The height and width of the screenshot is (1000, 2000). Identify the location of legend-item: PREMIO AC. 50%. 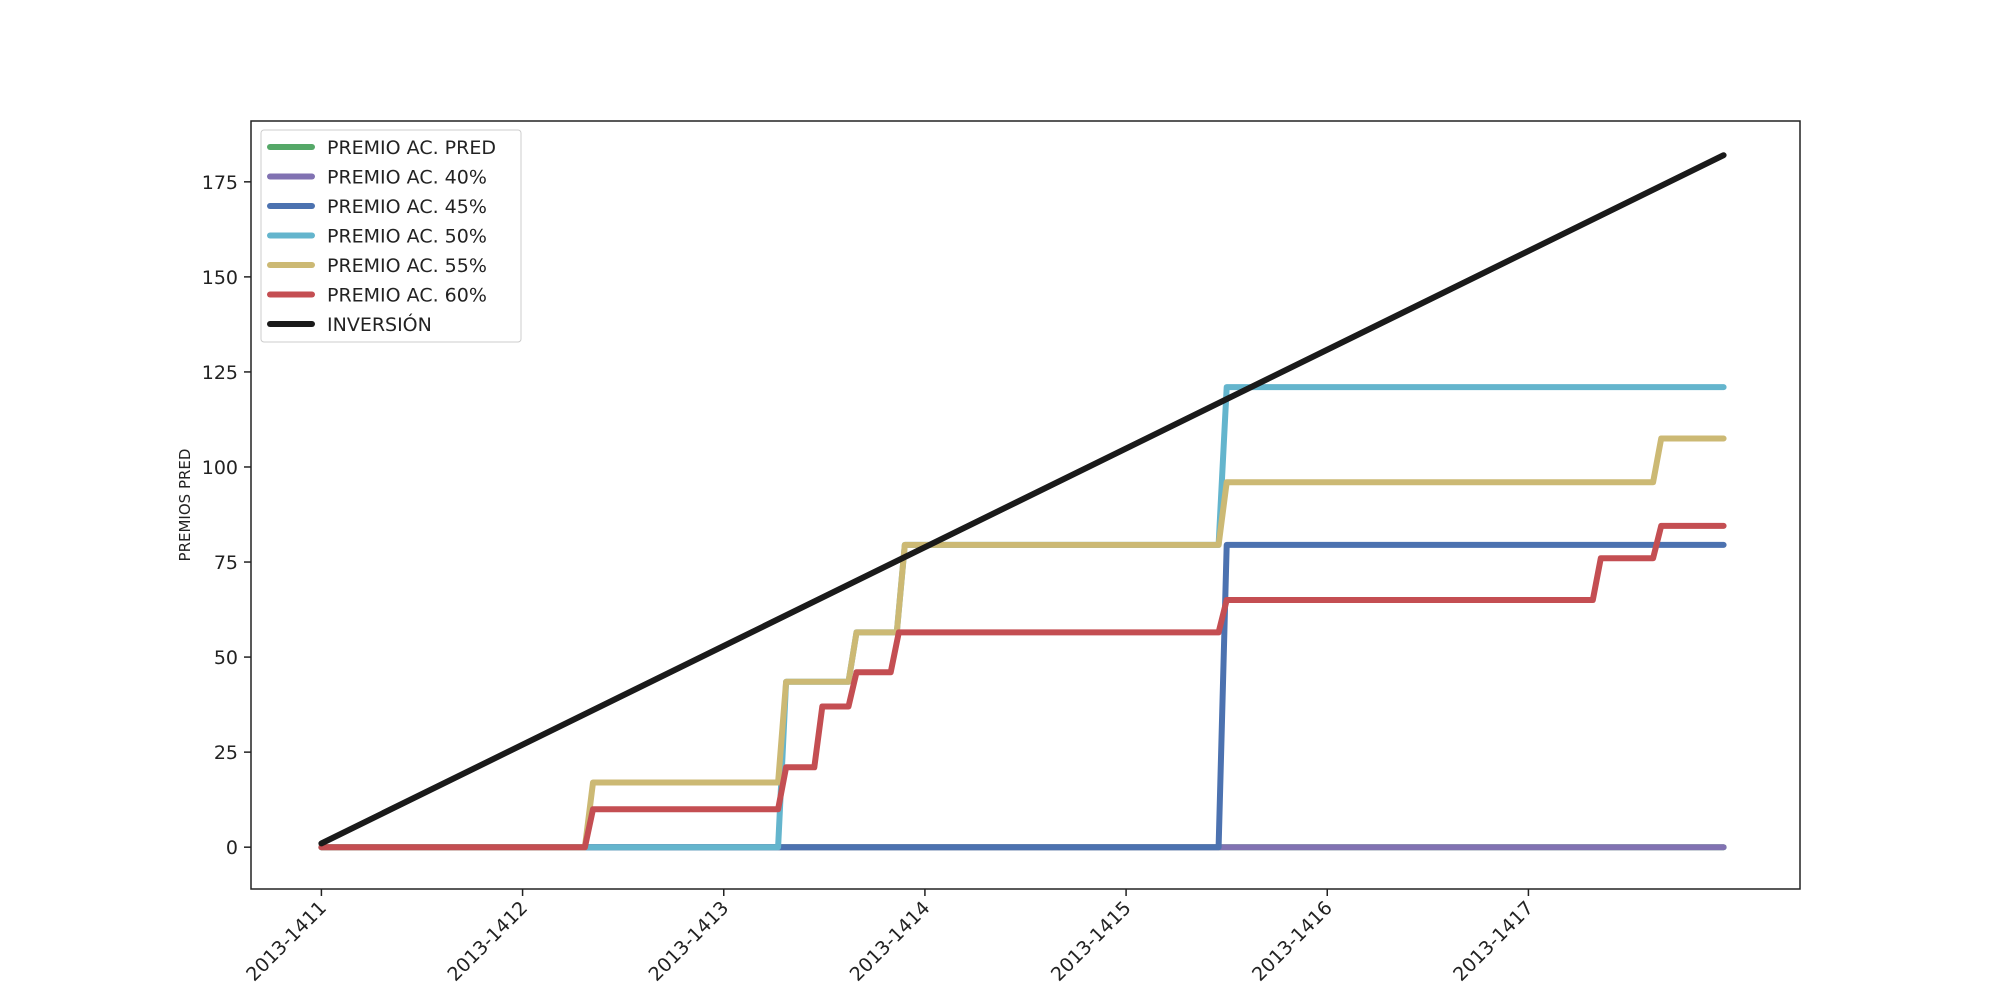
(377, 237).